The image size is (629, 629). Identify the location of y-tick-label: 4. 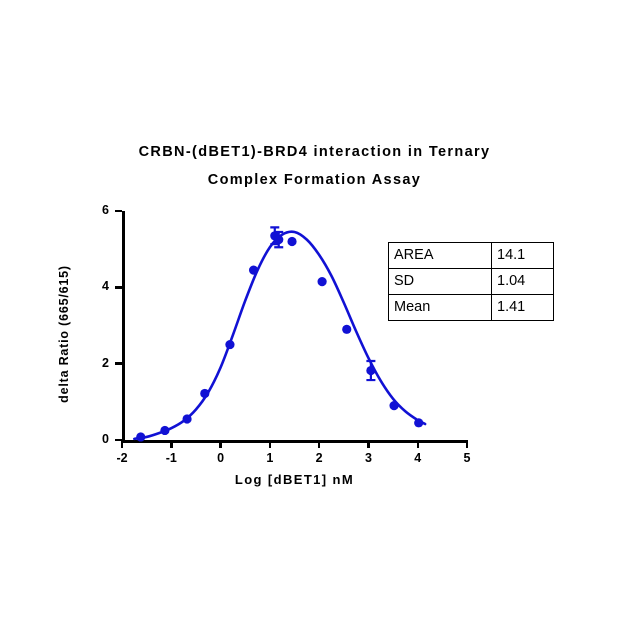
(105, 286).